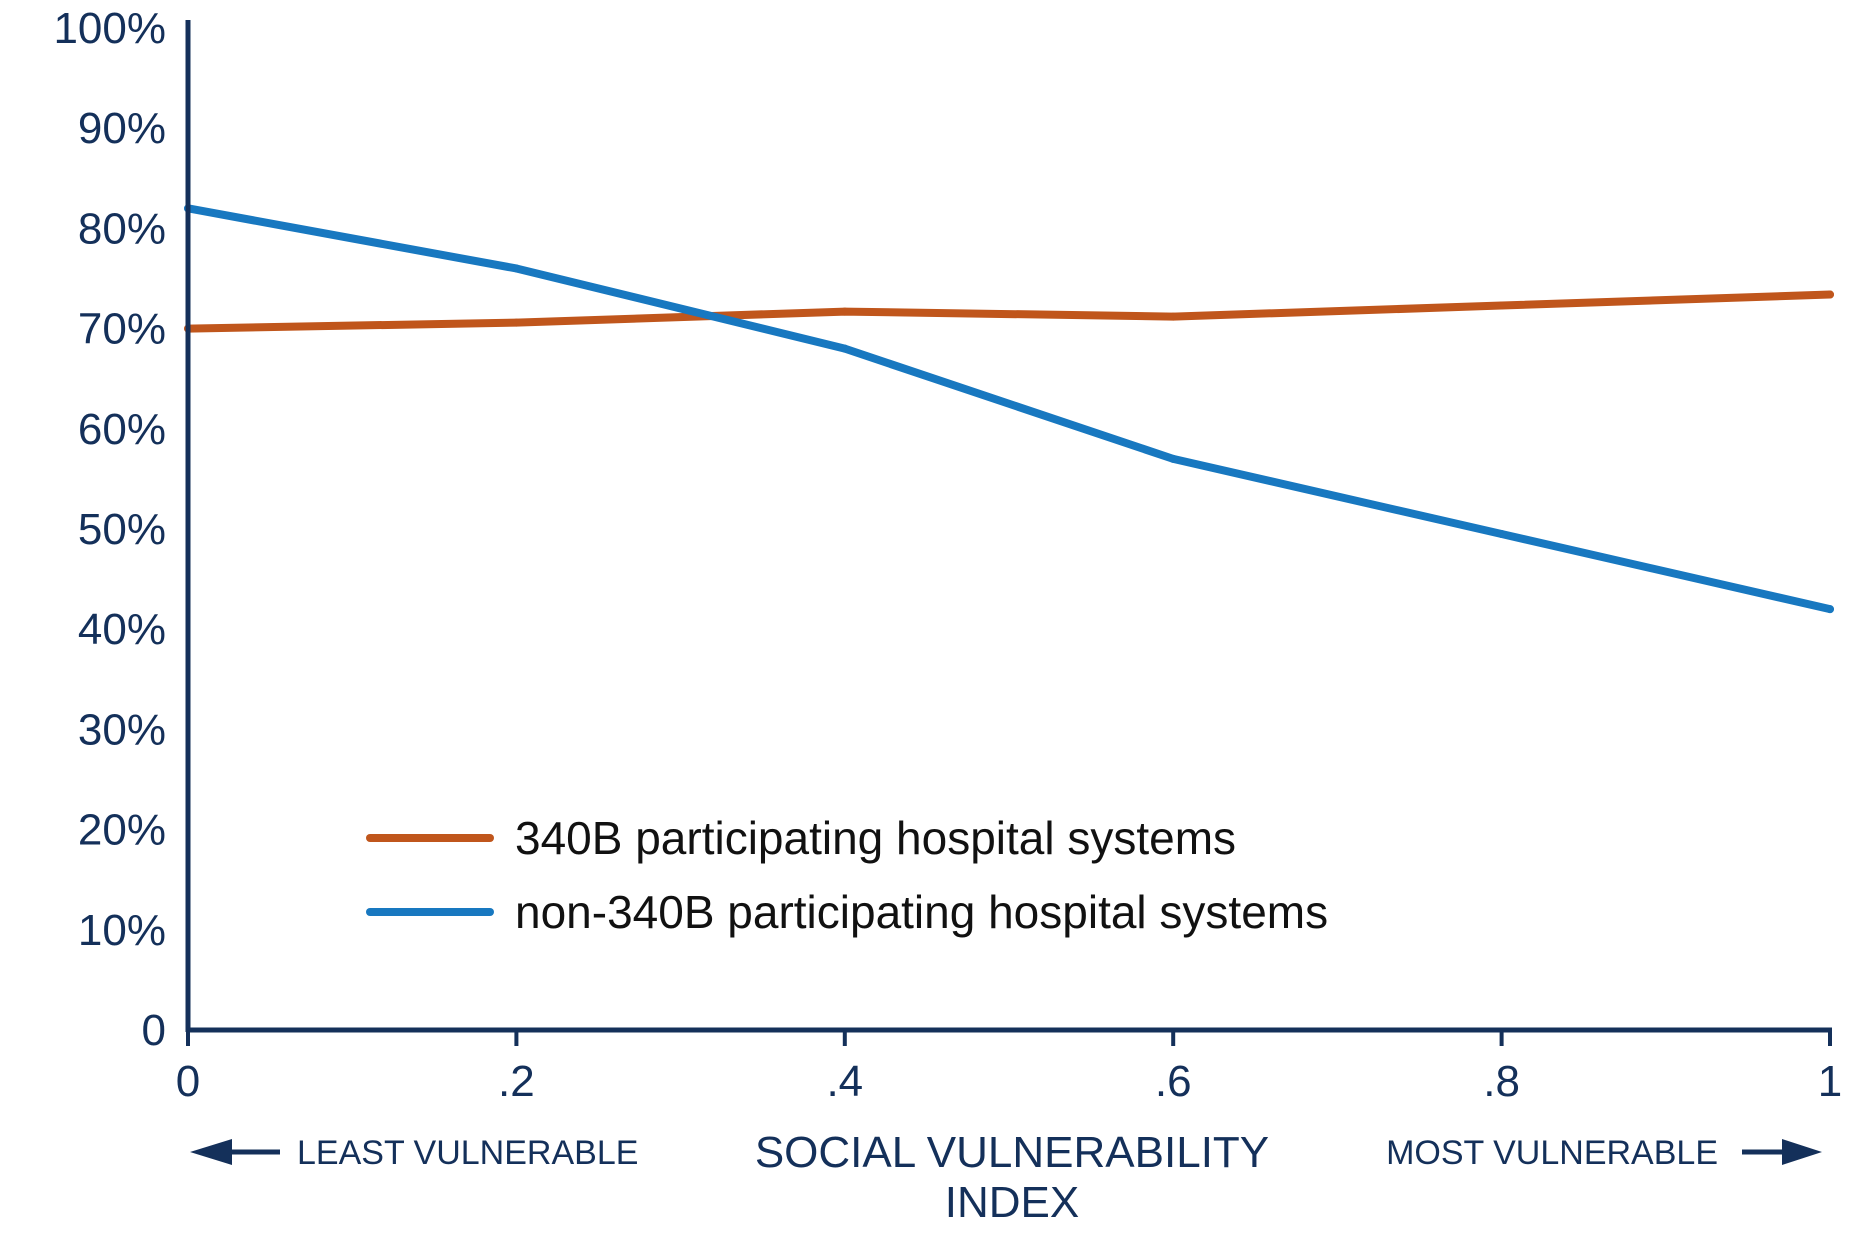 The width and height of the screenshot is (1875, 1250). What do you see at coordinates (122, 529) in the screenshot?
I see `y-tick-label: 50%` at bounding box center [122, 529].